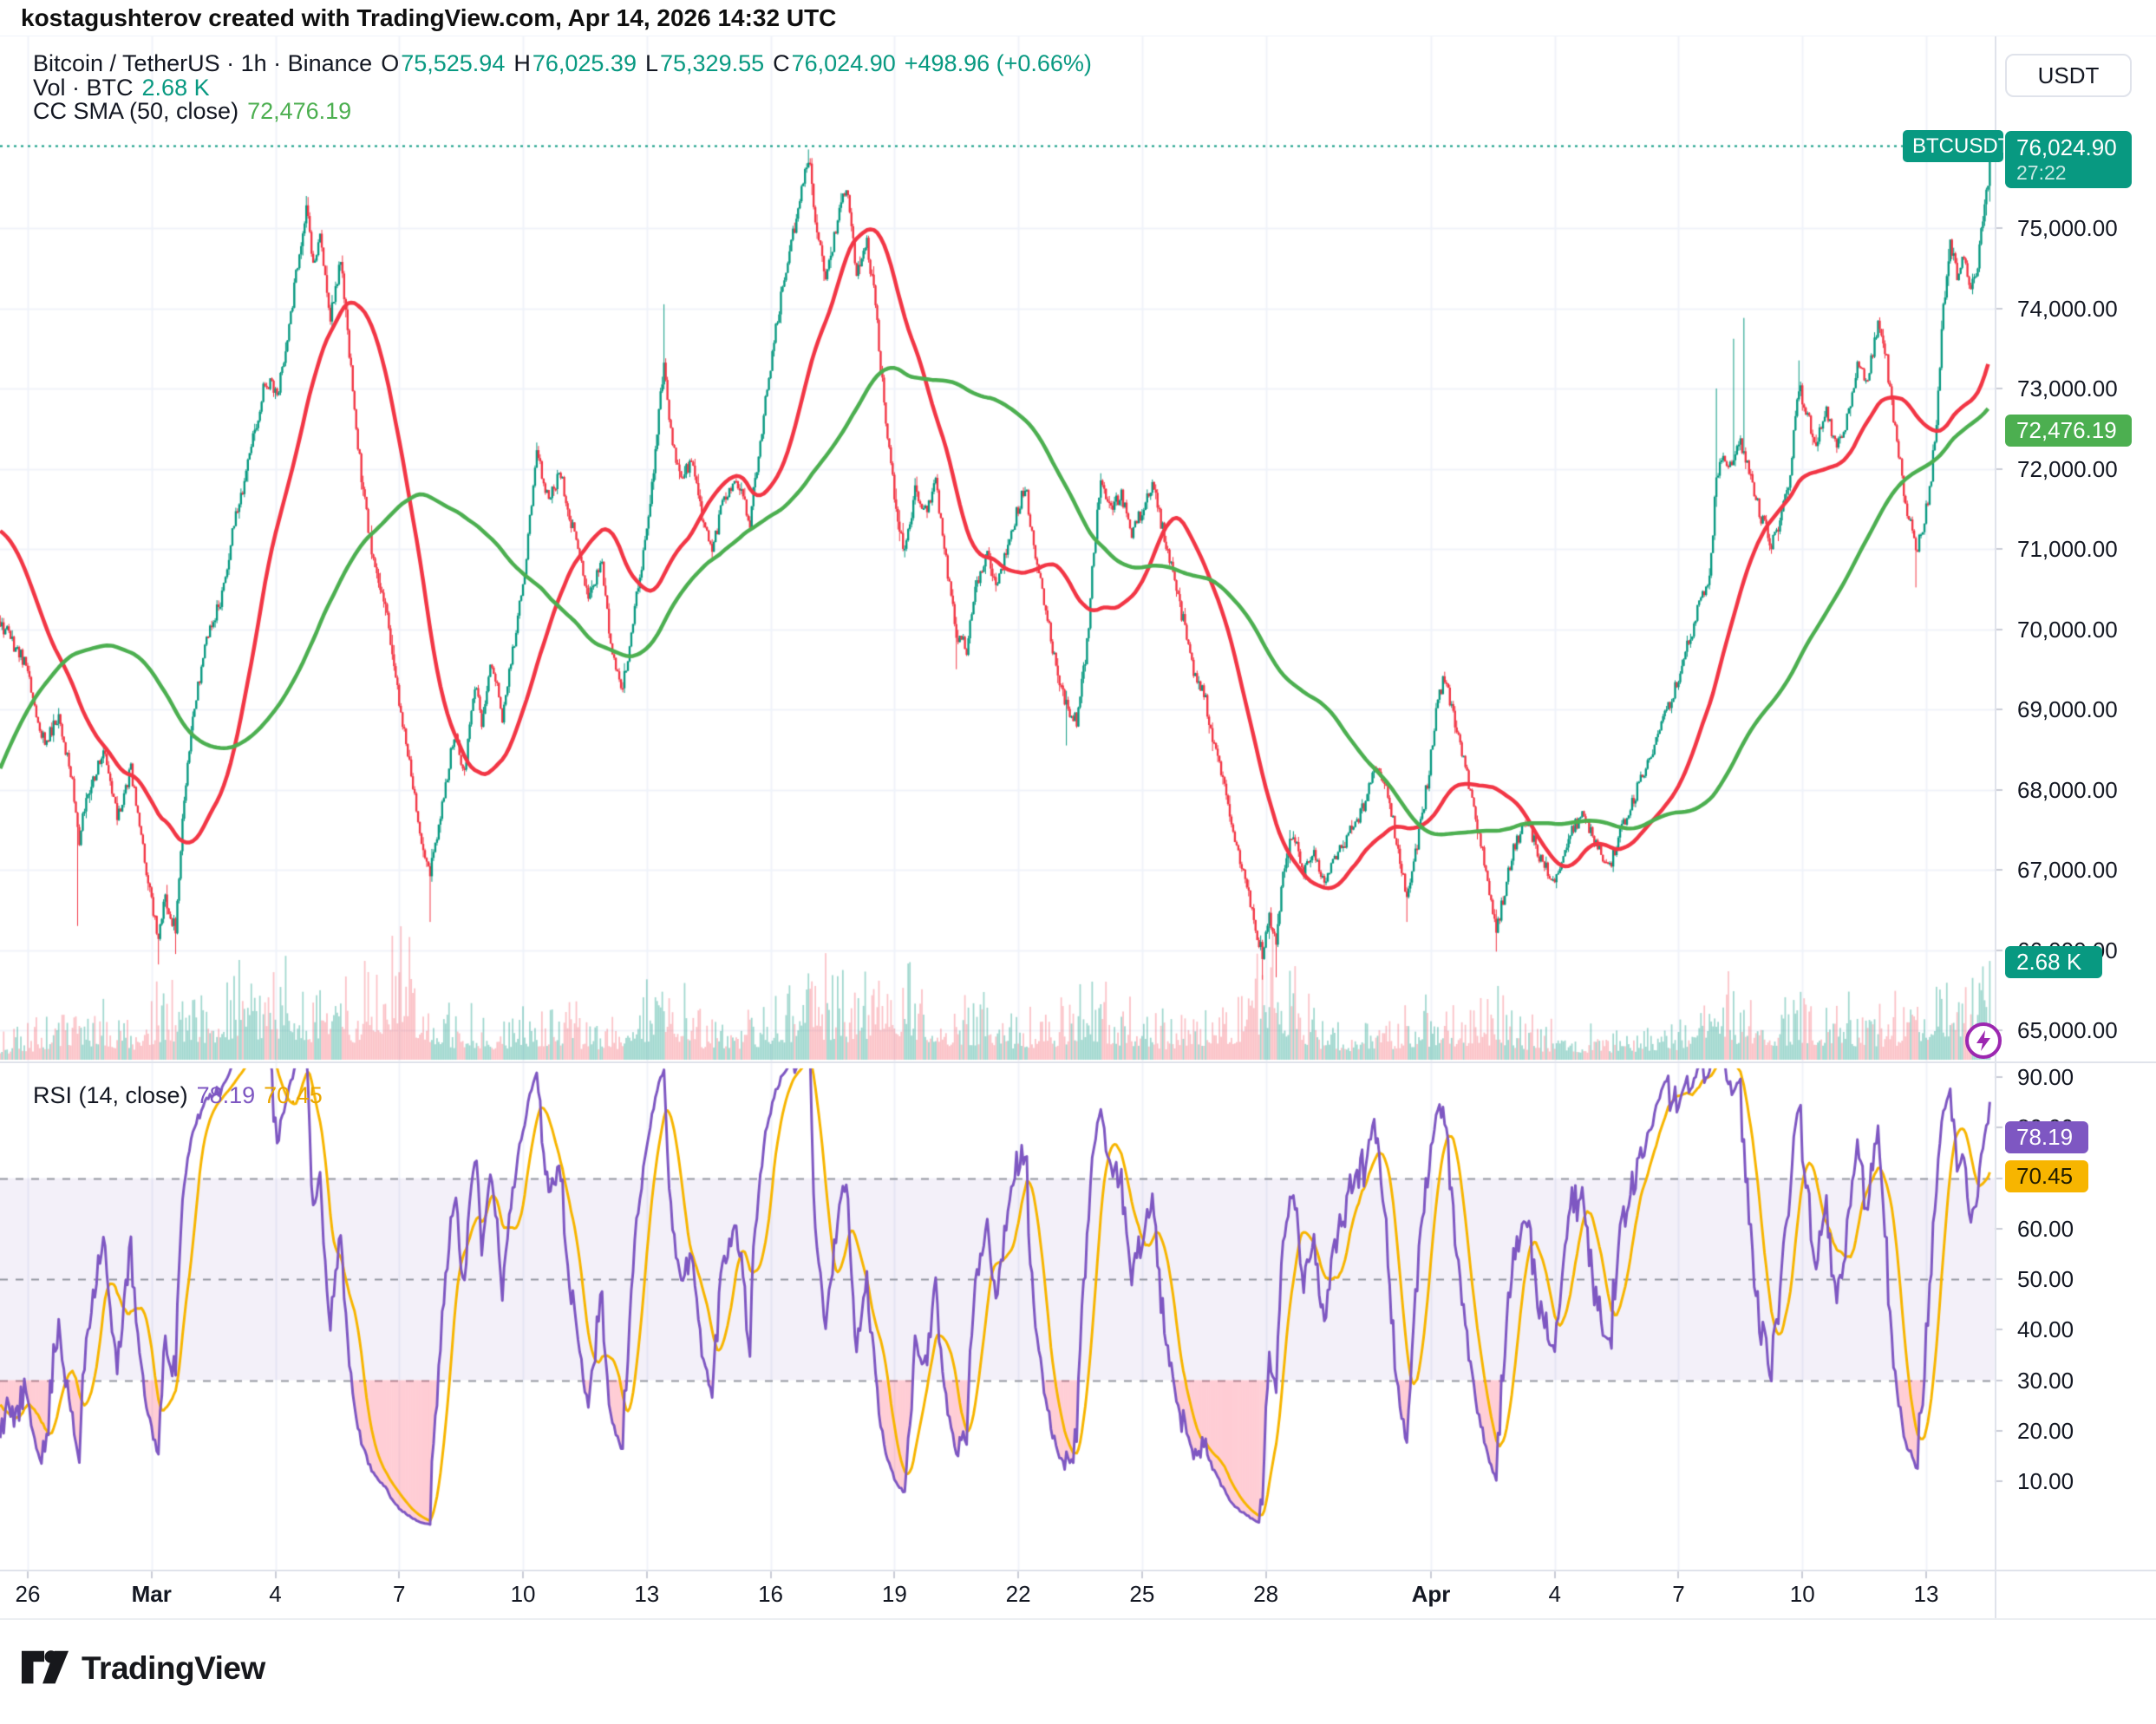 The height and width of the screenshot is (1724, 2156). I want to click on time-axis-label: 16, so click(771, 1594).